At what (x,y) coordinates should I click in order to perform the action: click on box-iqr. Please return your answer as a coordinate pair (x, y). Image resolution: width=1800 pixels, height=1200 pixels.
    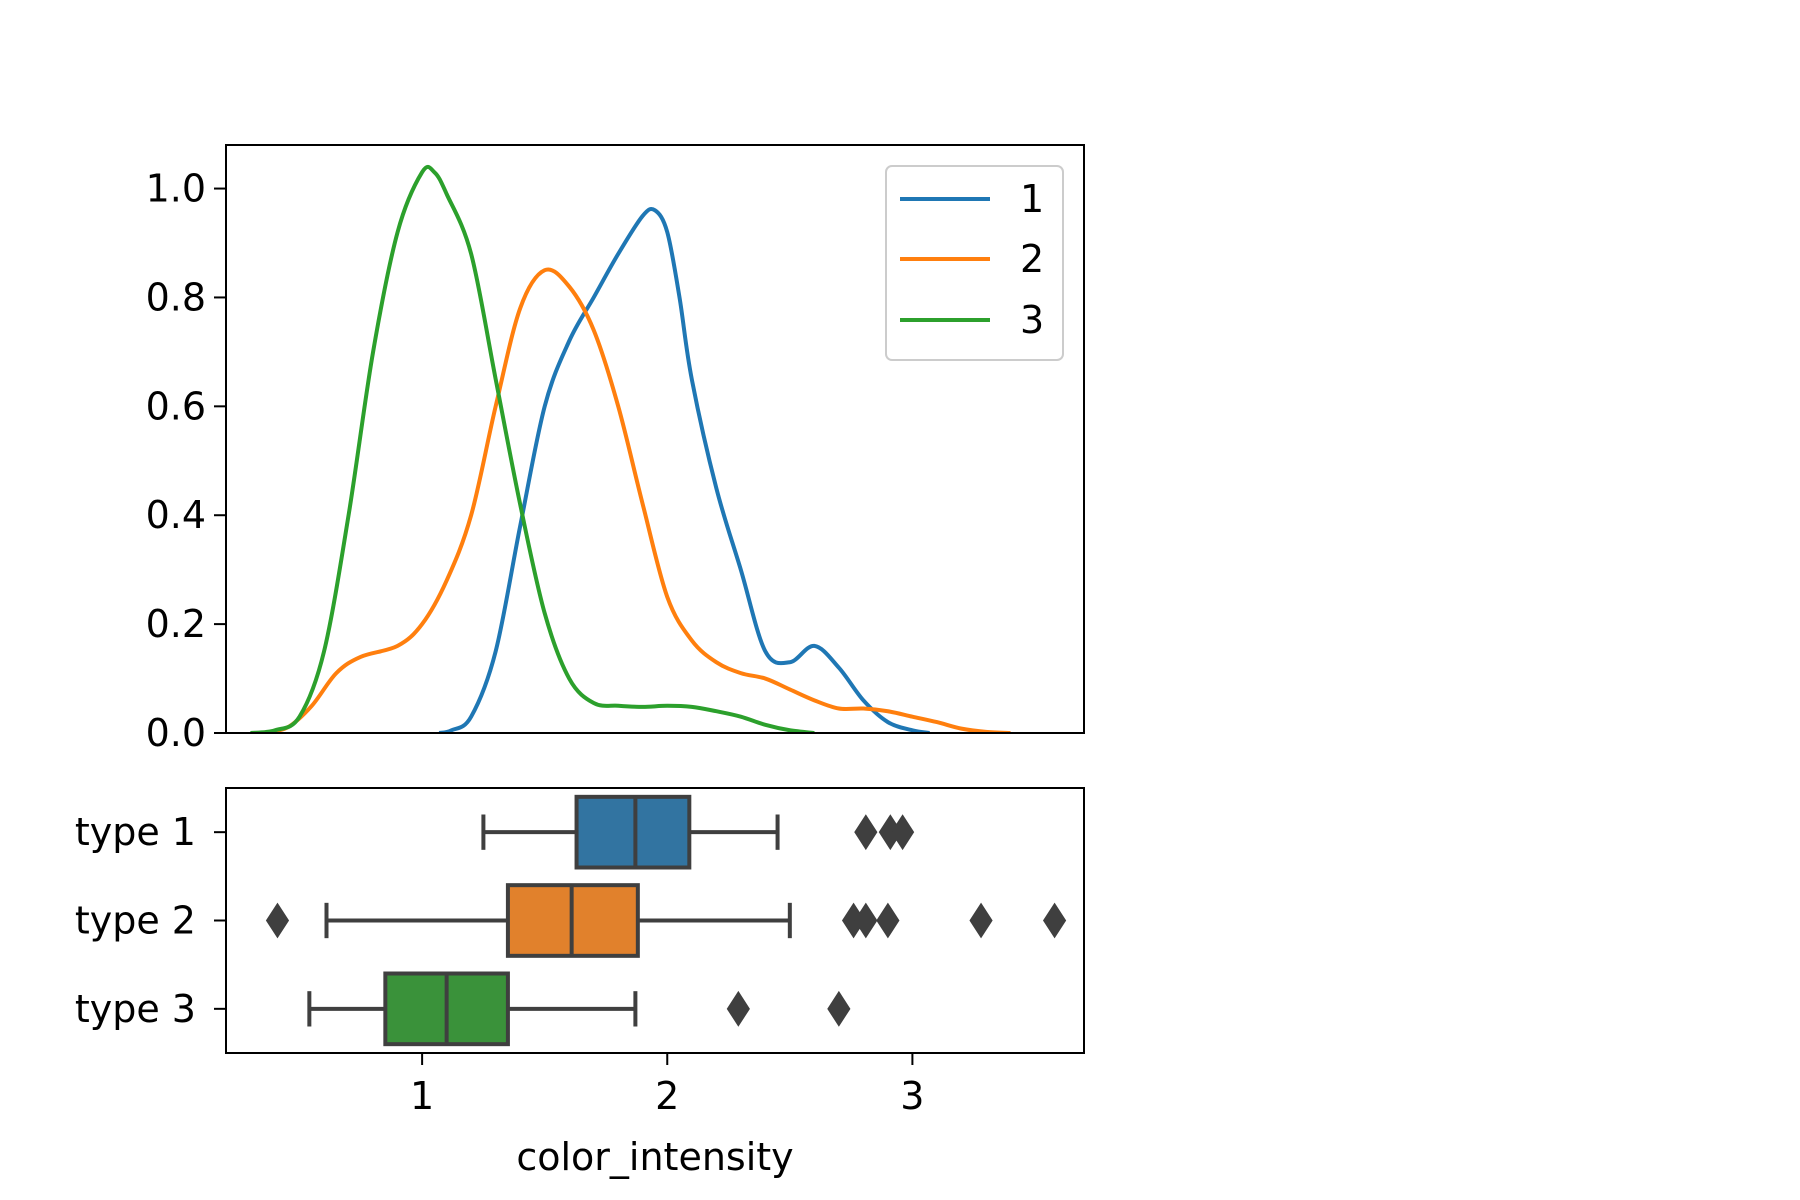
    Looking at the image, I should click on (633, 832).